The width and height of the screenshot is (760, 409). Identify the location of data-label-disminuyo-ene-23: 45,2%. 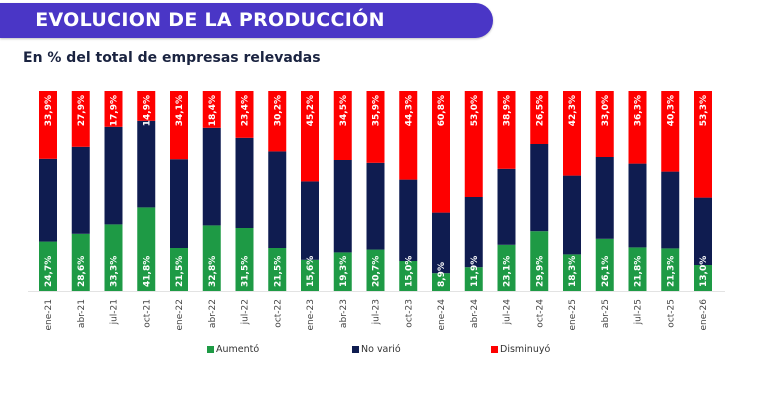
(311, 110).